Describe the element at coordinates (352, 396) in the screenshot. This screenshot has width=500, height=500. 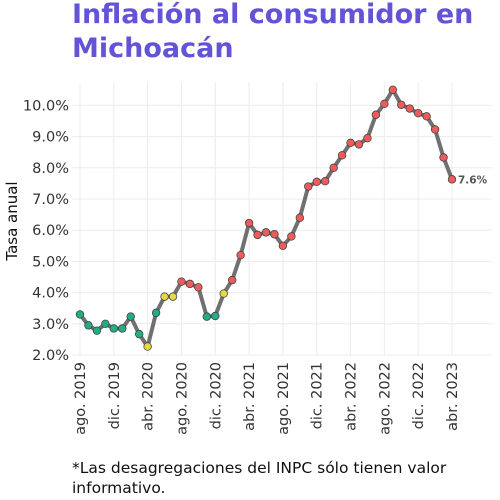
I see `x-tick-label: abr. 2022` at that location.